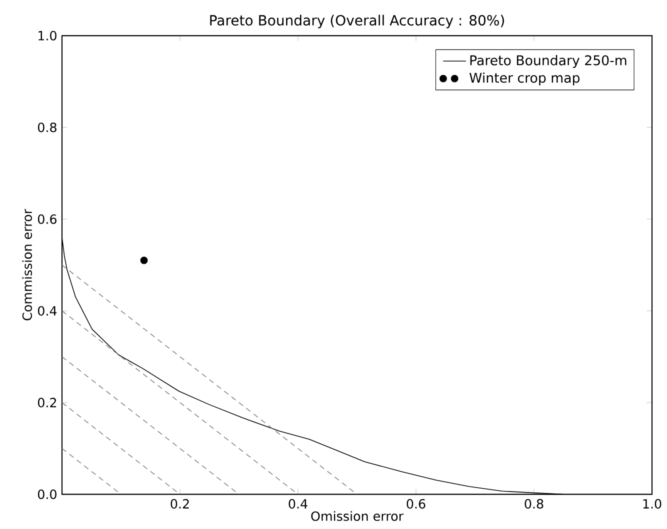  What do you see at coordinates (47, 127) in the screenshot?
I see `y-tick-label: 0.8` at bounding box center [47, 127].